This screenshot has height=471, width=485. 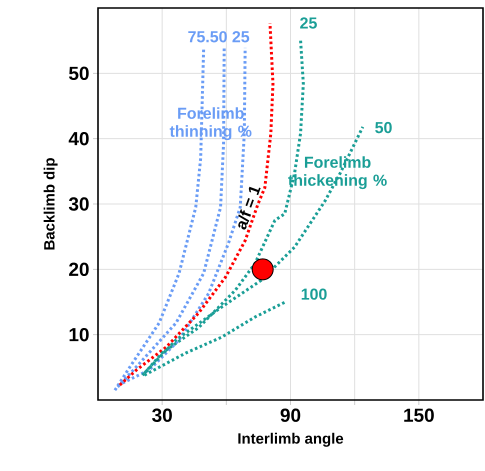 I want to click on y-tick-label: 40, so click(x=78, y=139).